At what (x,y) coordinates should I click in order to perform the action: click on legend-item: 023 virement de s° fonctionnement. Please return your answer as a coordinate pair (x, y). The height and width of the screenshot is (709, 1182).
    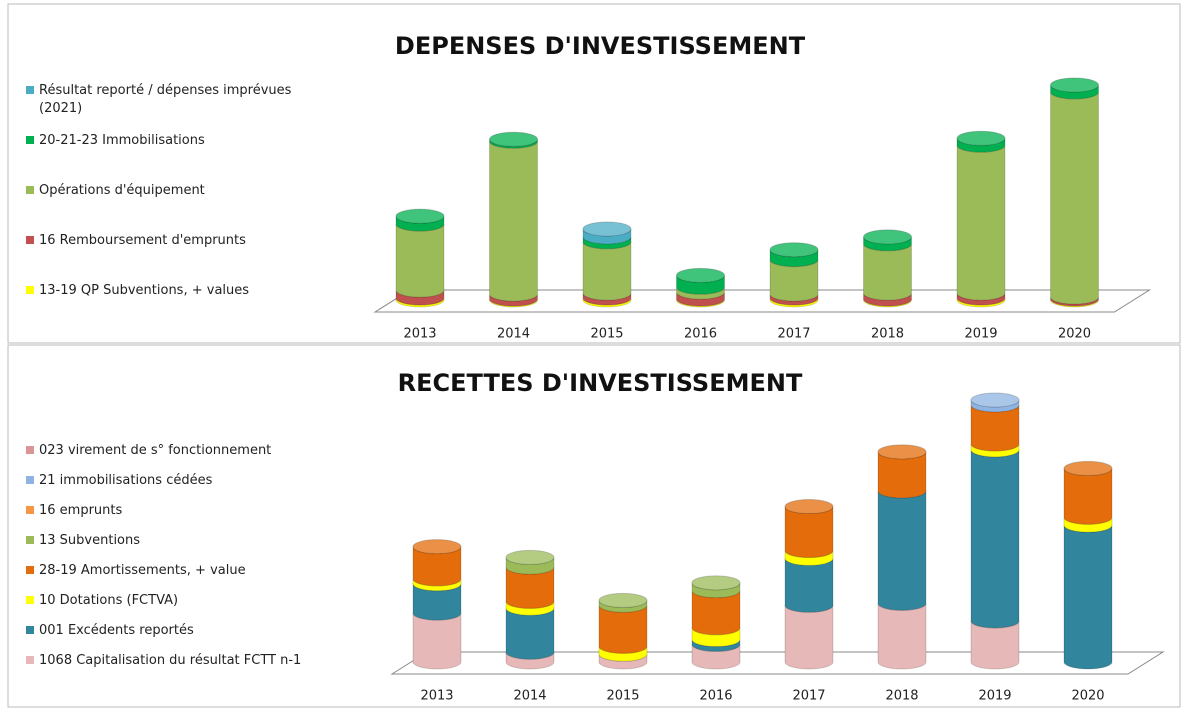
    Looking at the image, I should click on (172, 451).